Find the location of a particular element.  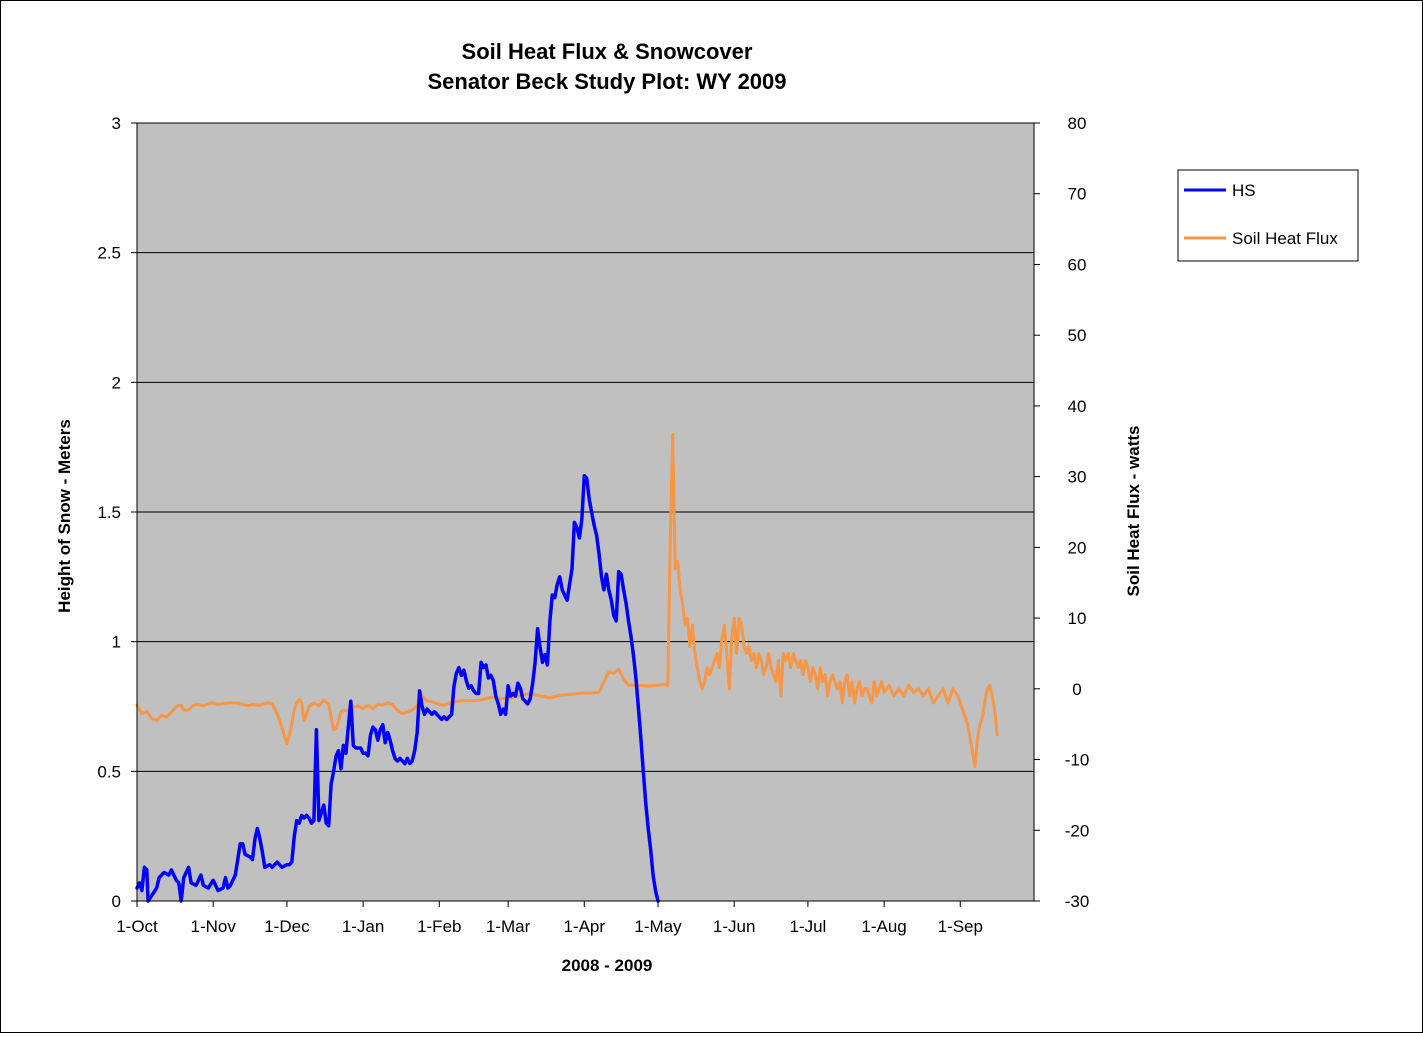

x-axis-title: 2008 - 2009 is located at coordinates (607, 965).